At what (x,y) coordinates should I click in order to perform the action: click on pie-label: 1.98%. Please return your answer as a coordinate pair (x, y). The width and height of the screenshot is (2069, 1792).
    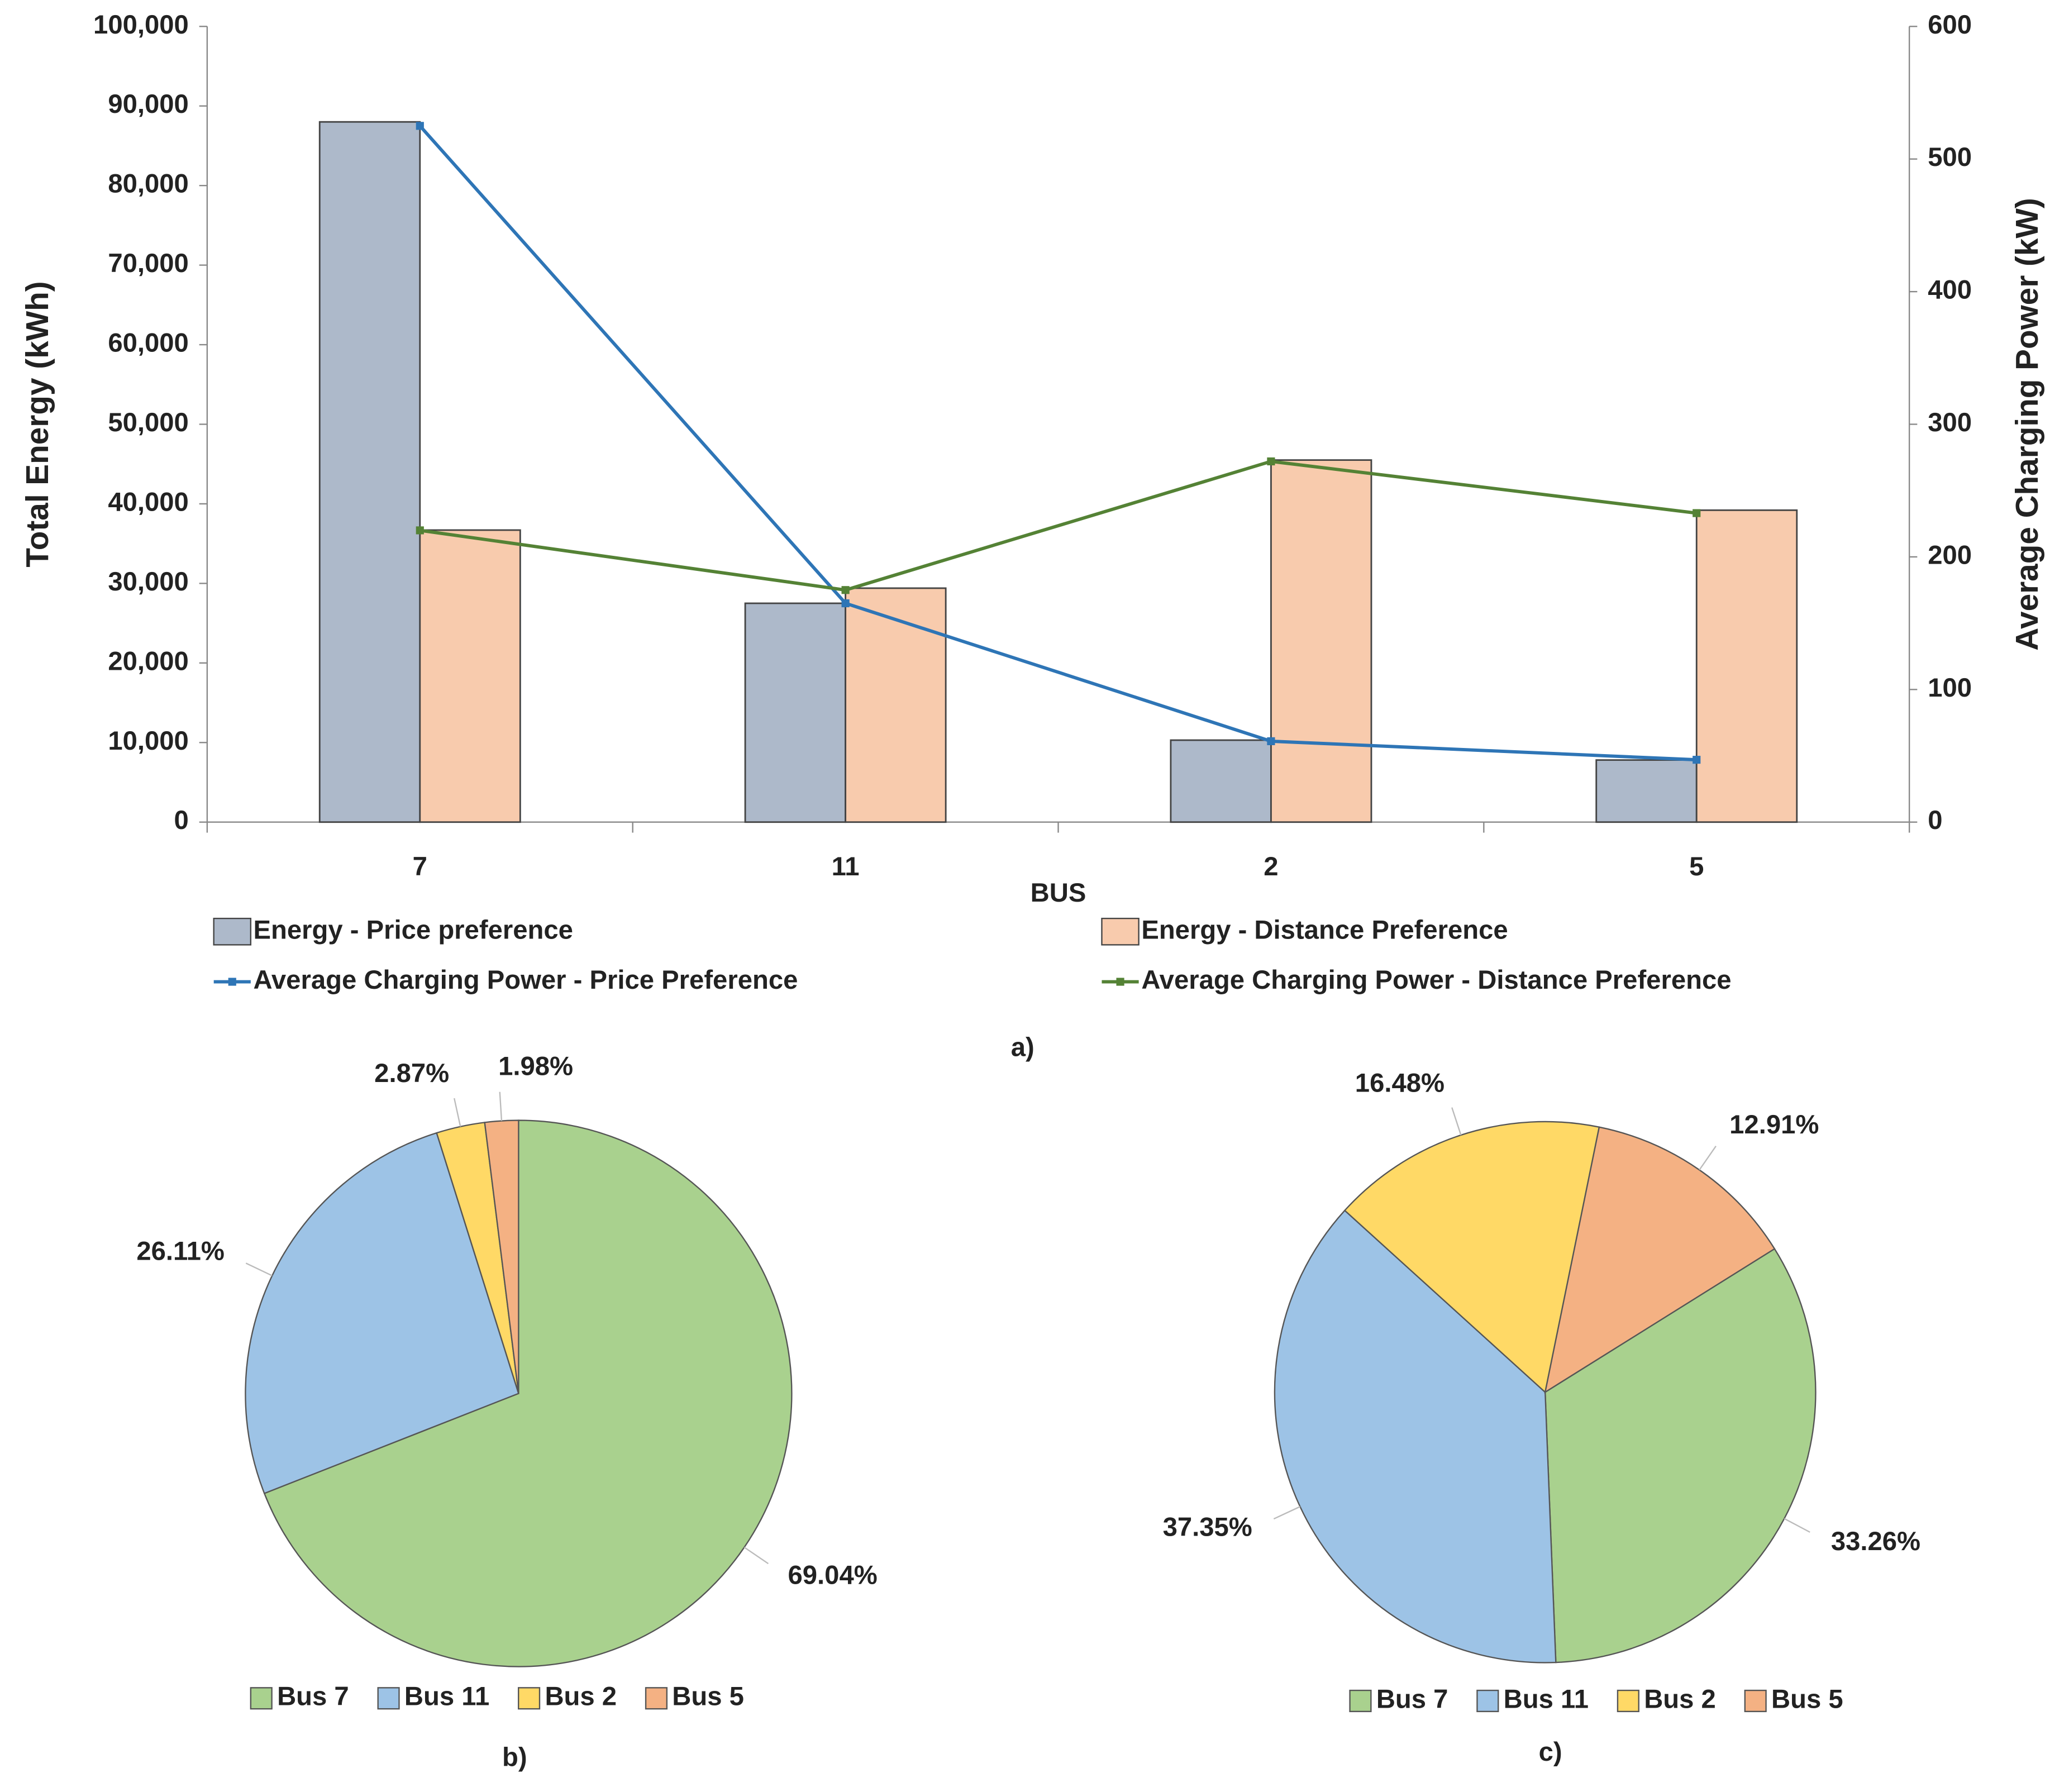
    Looking at the image, I should click on (535, 1066).